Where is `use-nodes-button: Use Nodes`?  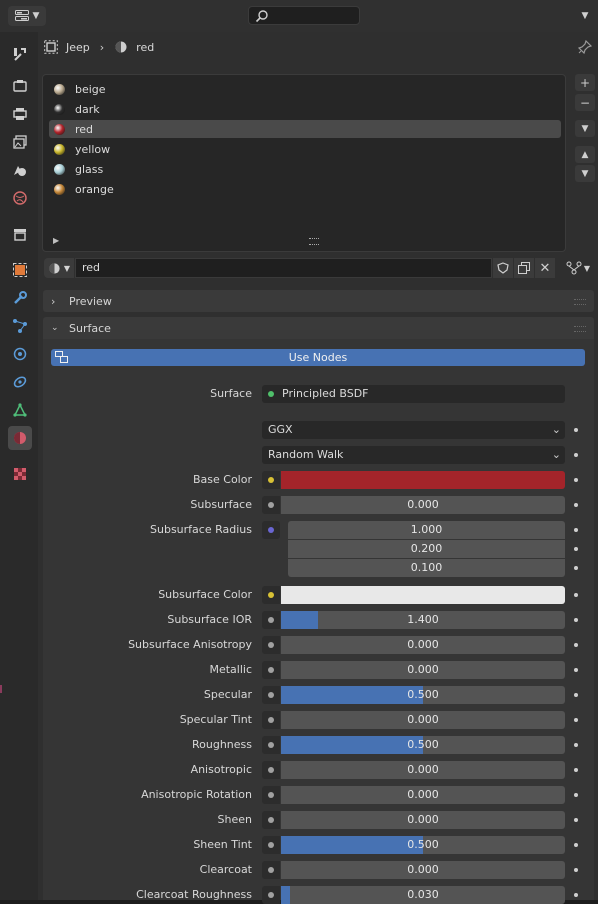
use-nodes-button: Use Nodes is located at coordinates (318, 357).